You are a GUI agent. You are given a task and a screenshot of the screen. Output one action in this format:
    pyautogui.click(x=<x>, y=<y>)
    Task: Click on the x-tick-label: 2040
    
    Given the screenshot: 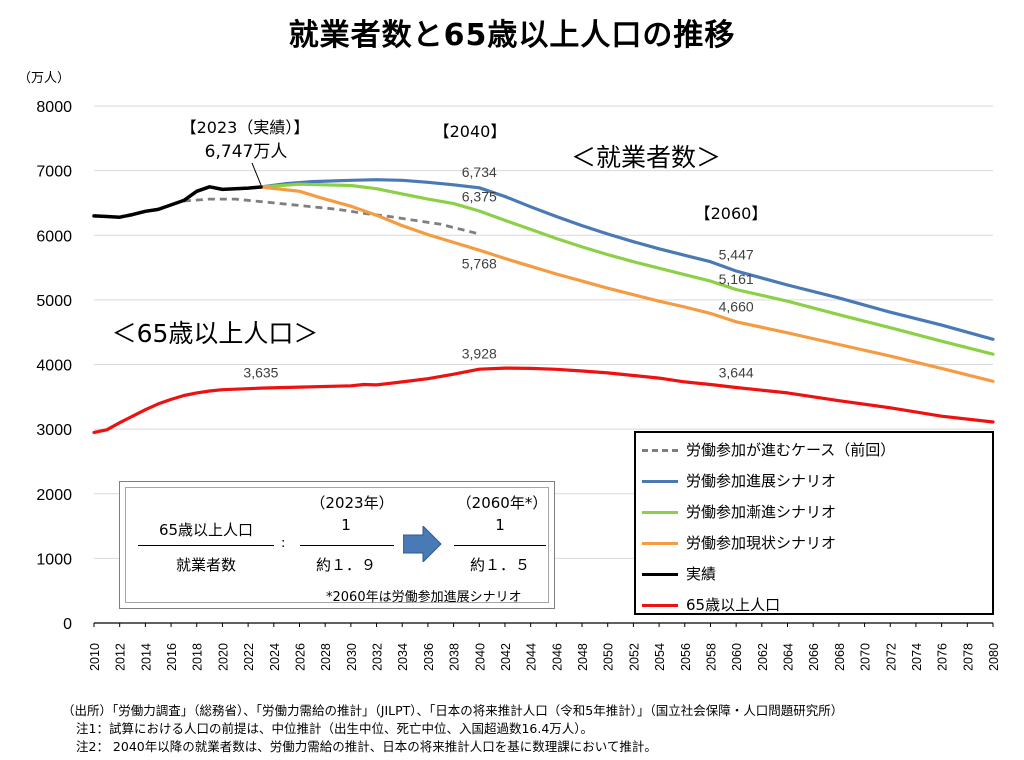 What is the action you would take?
    pyautogui.click(x=480, y=657)
    